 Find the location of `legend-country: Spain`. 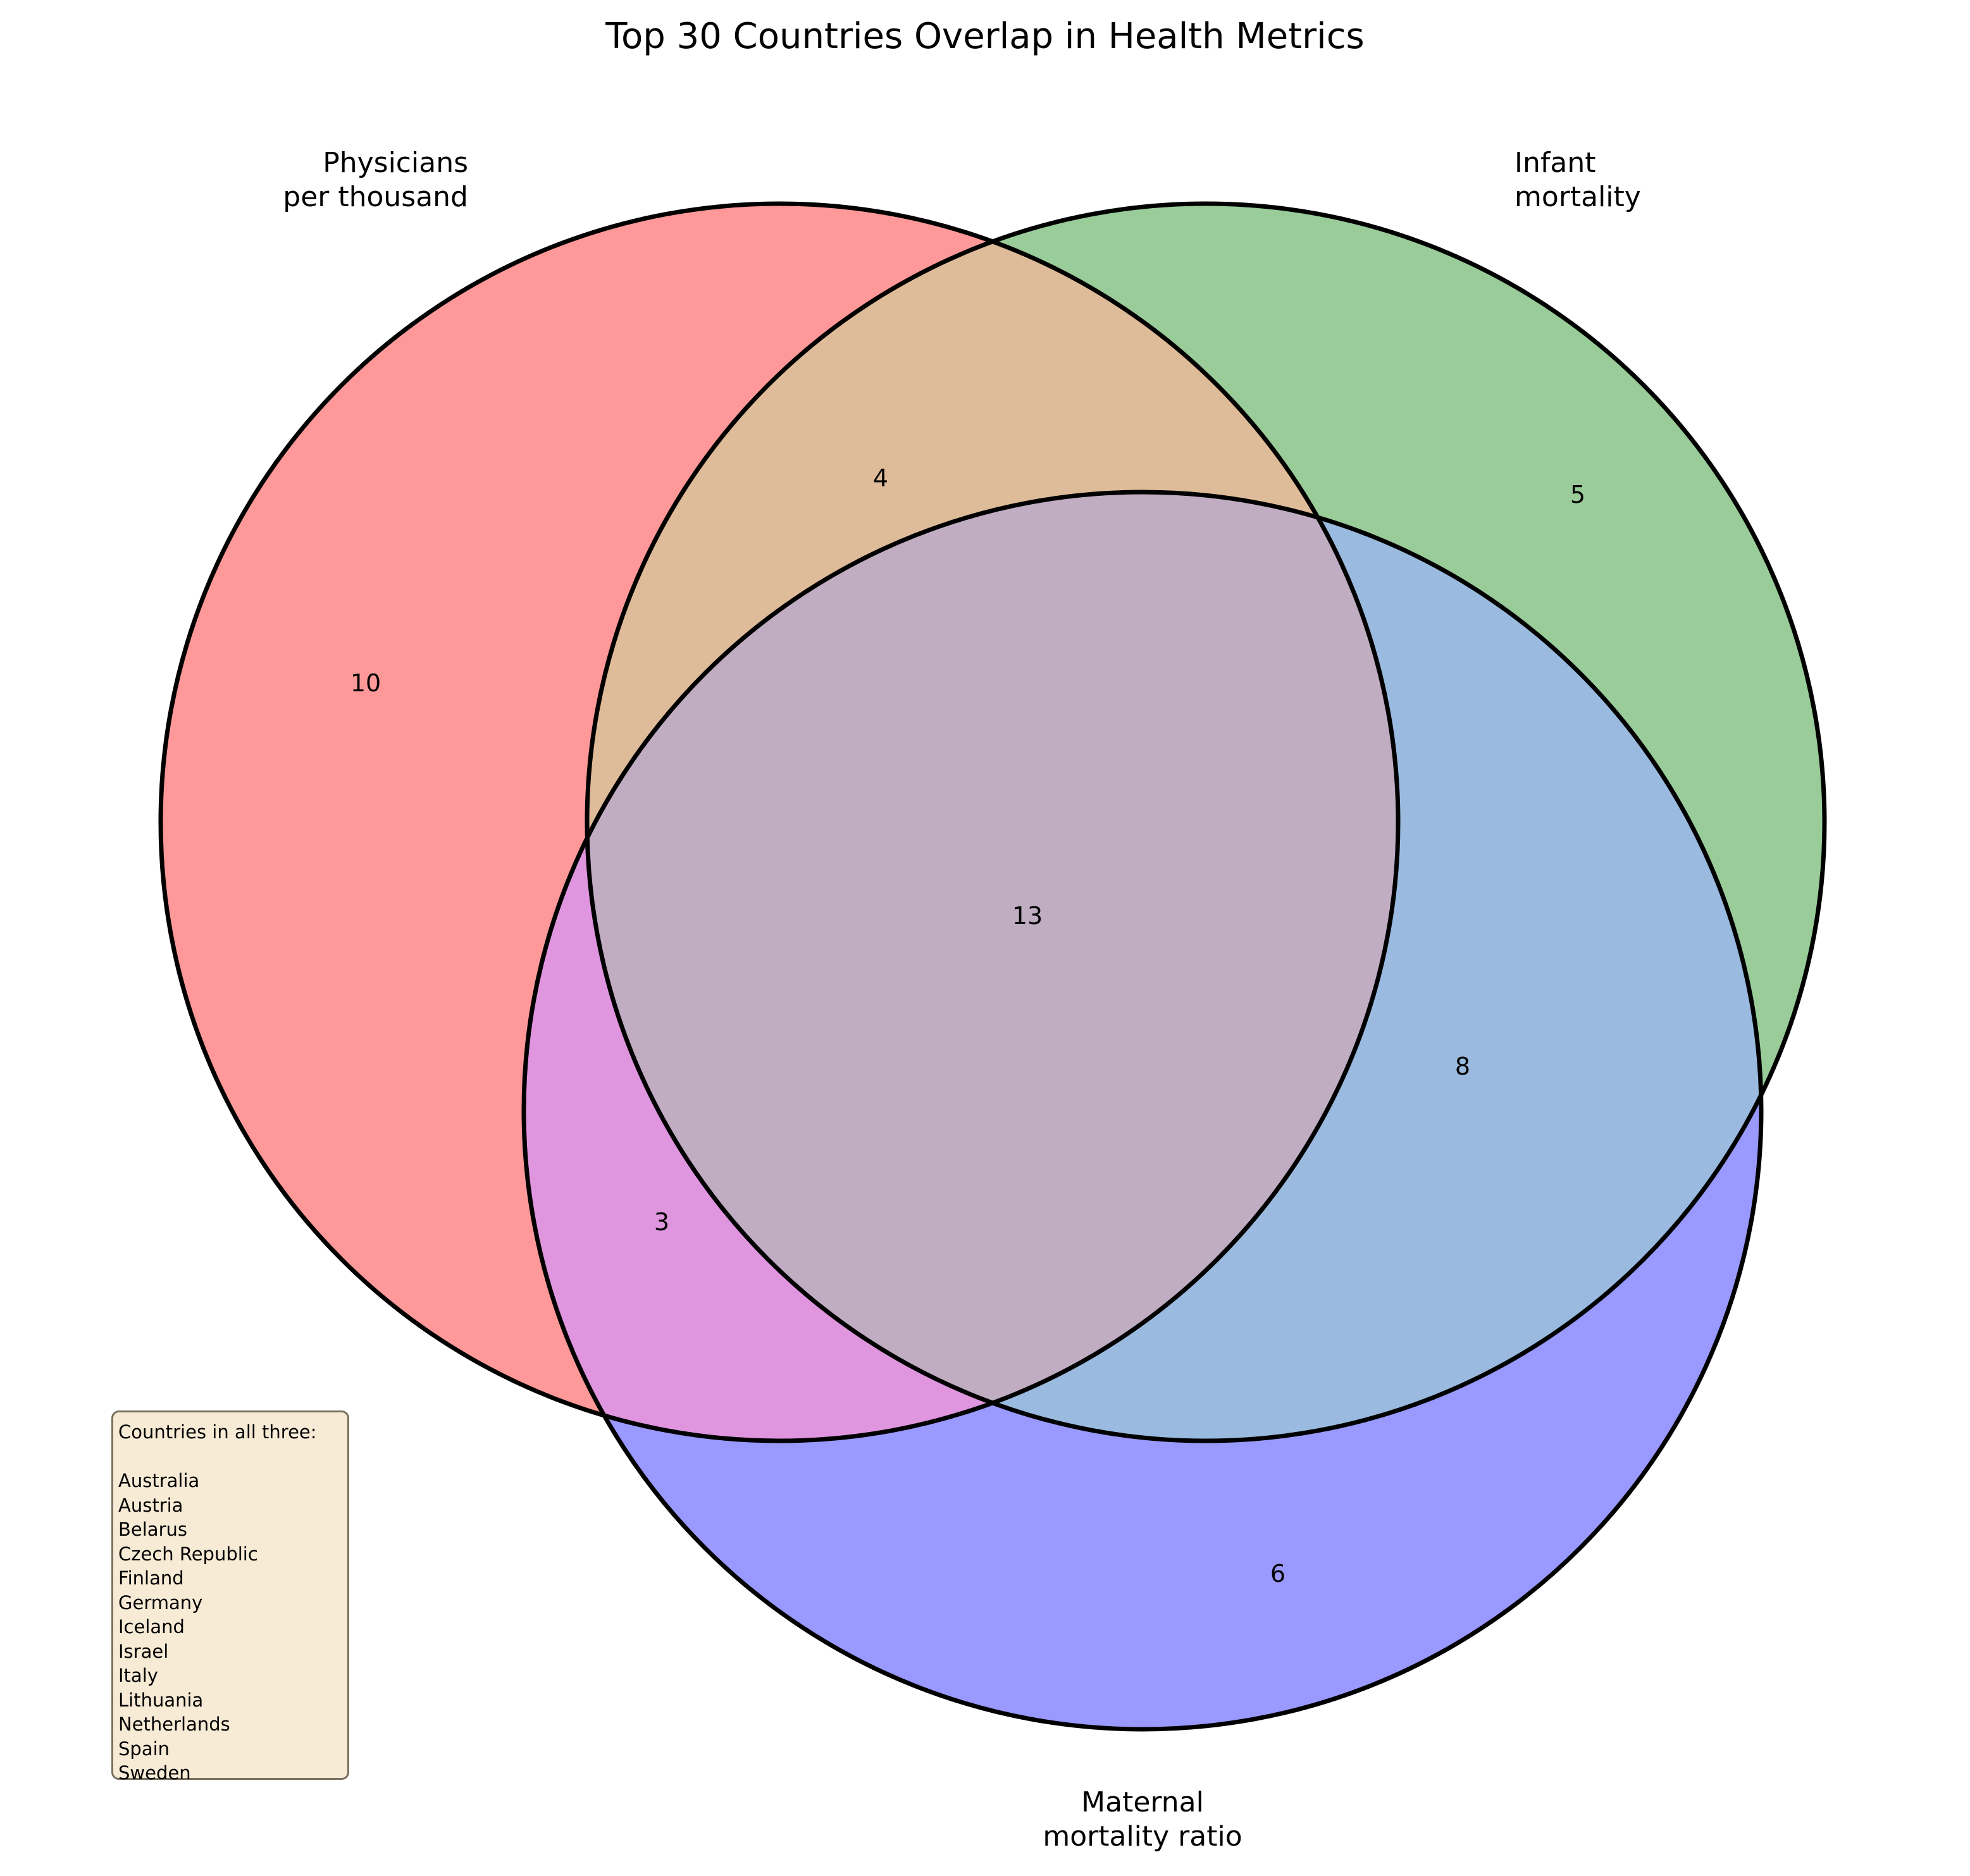

legend-country: Spain is located at coordinates (144, 1748).